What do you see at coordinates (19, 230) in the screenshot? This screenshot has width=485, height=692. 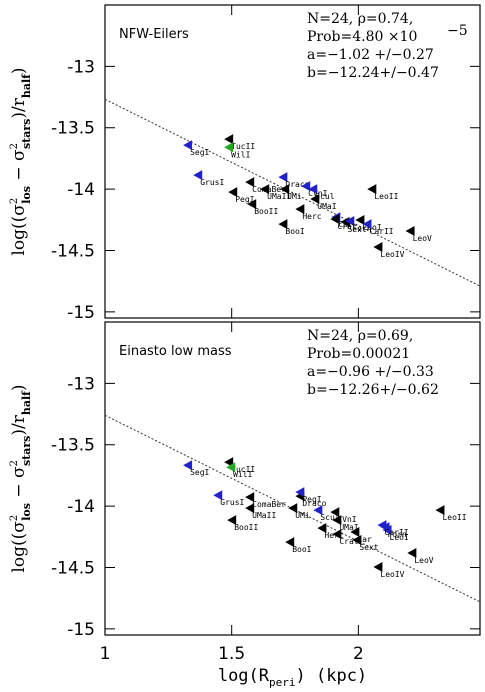 I see `y-axis-label-part: log((σ` at bounding box center [19, 230].